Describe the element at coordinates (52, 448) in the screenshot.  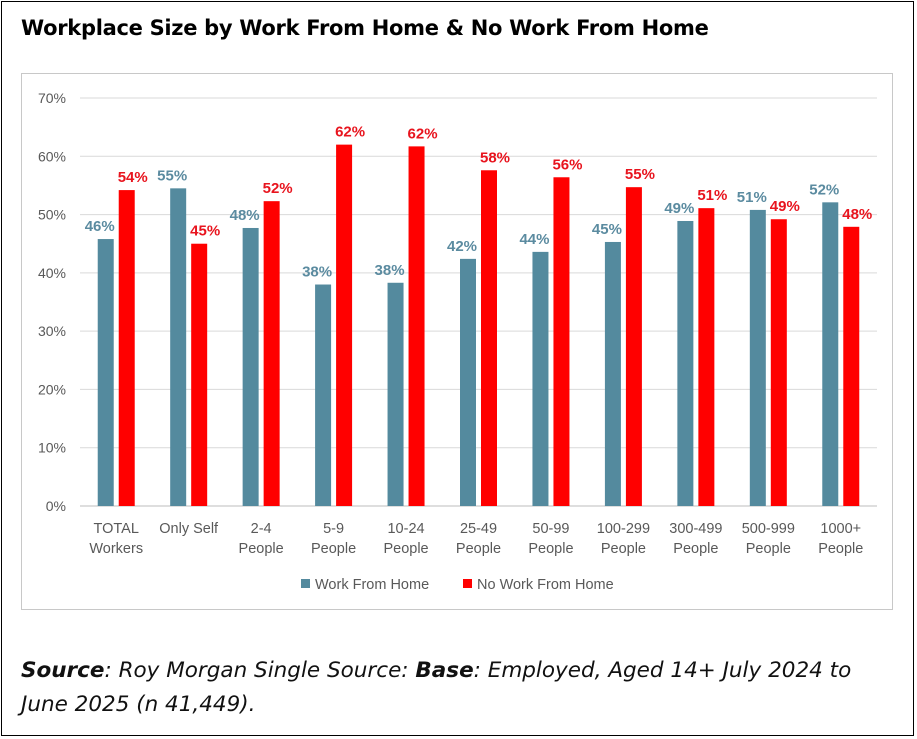
I see `y-tick-label: 10%` at that location.